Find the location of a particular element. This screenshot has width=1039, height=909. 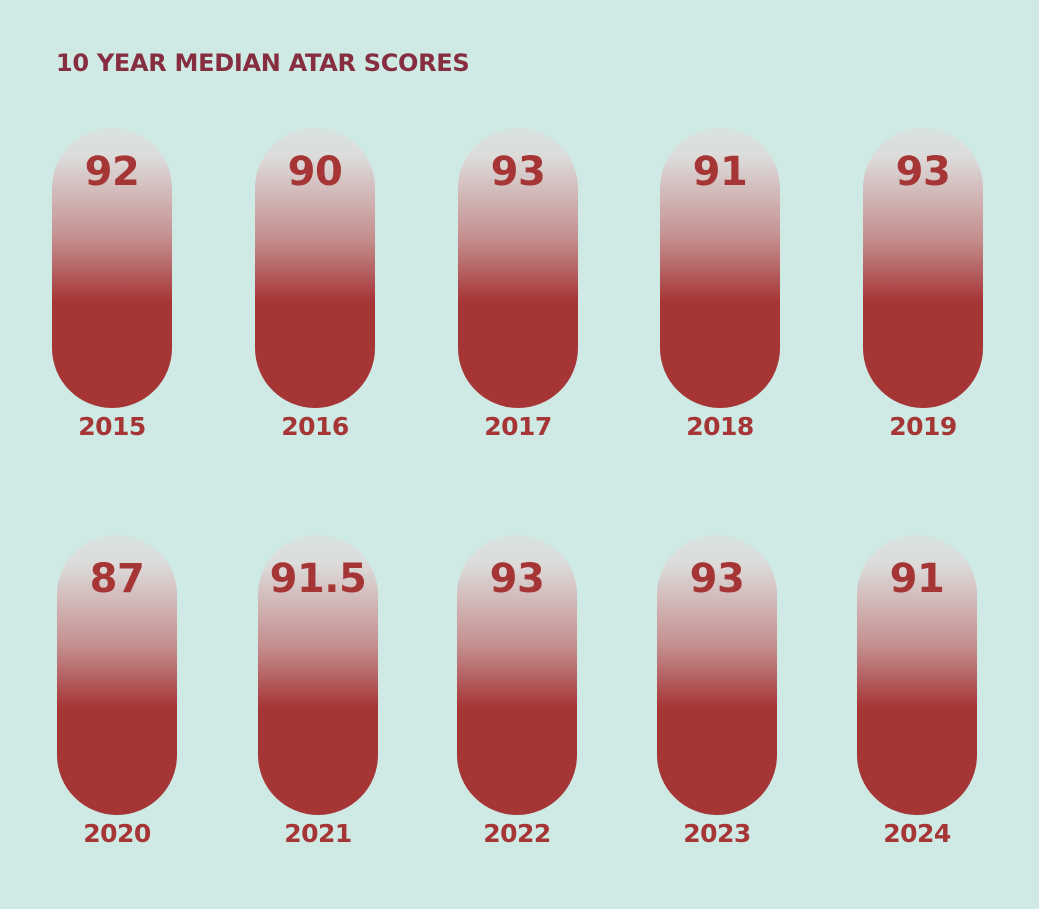

year-label-2015: 2015 is located at coordinates (112, 426).